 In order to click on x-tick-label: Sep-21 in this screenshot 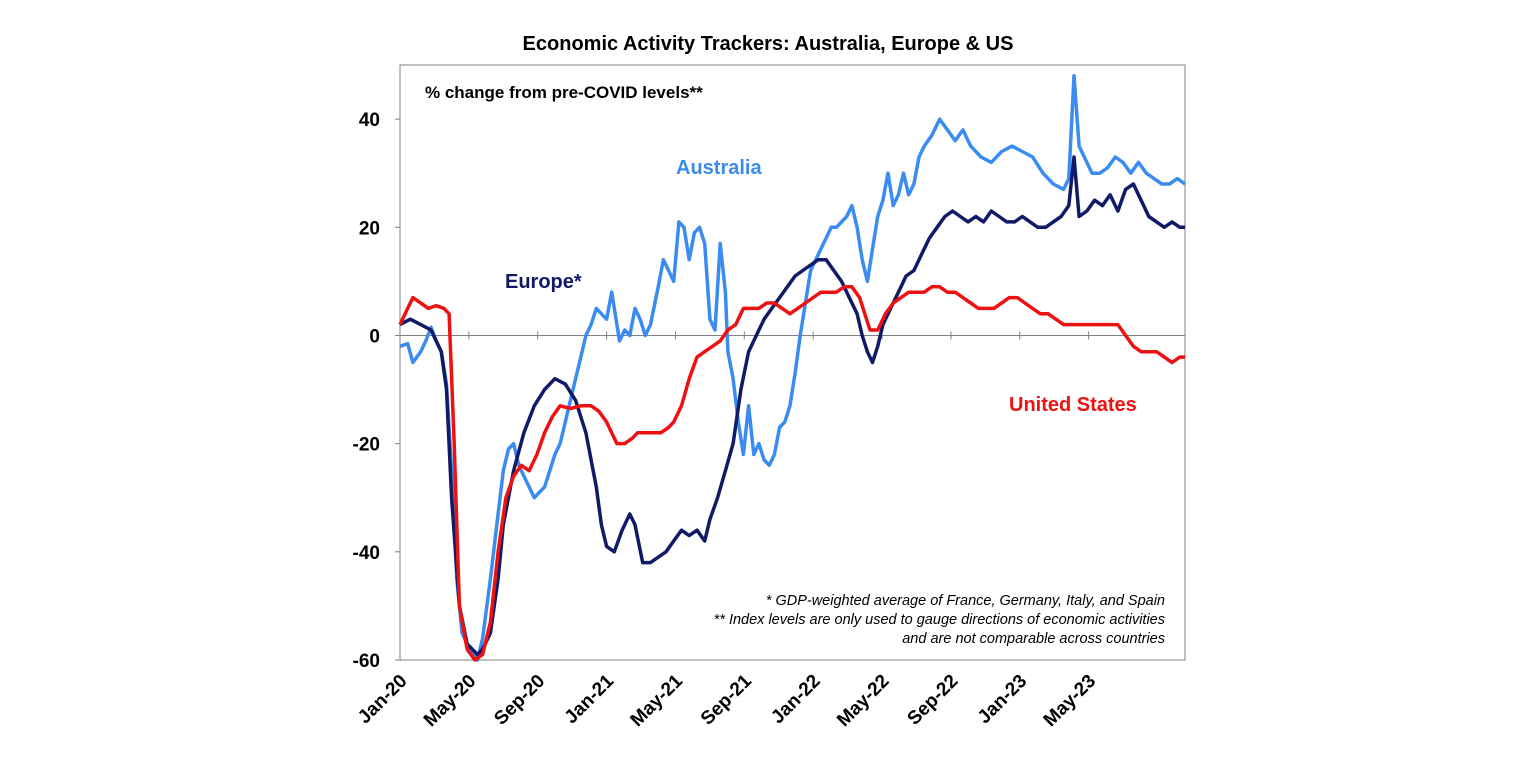, I will do `click(726, 699)`.